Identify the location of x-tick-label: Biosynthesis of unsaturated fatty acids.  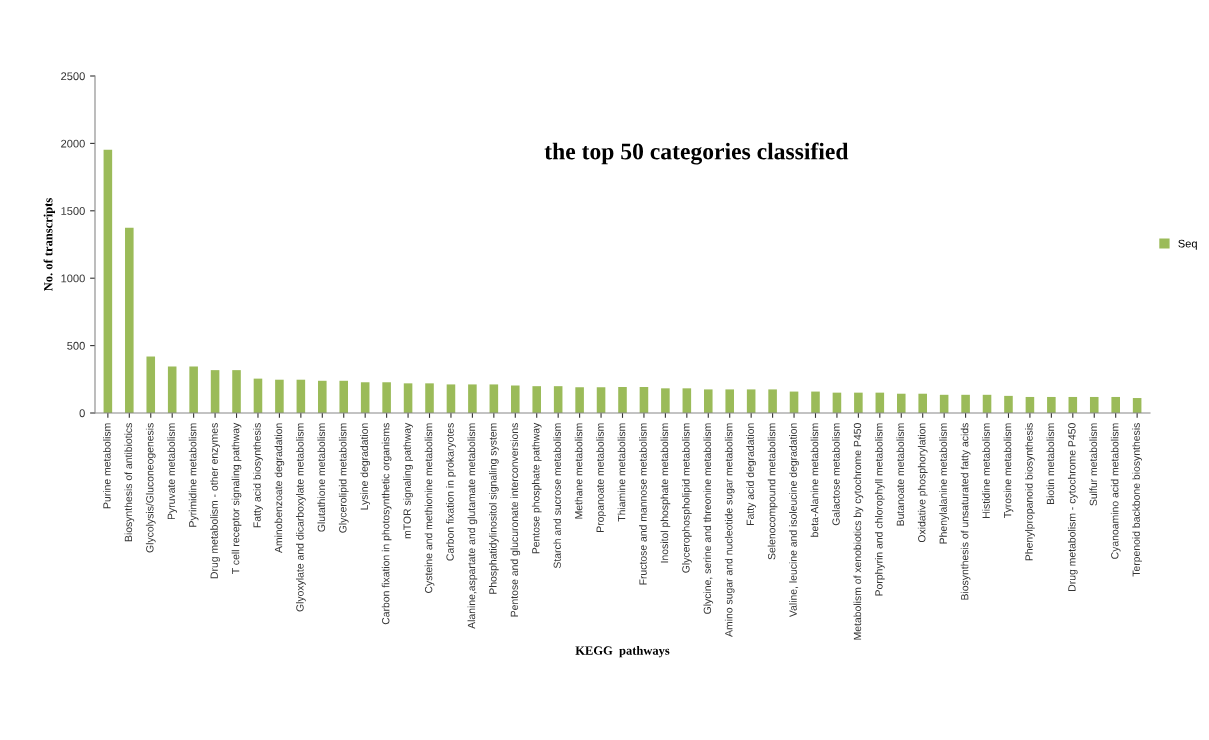
(965, 511).